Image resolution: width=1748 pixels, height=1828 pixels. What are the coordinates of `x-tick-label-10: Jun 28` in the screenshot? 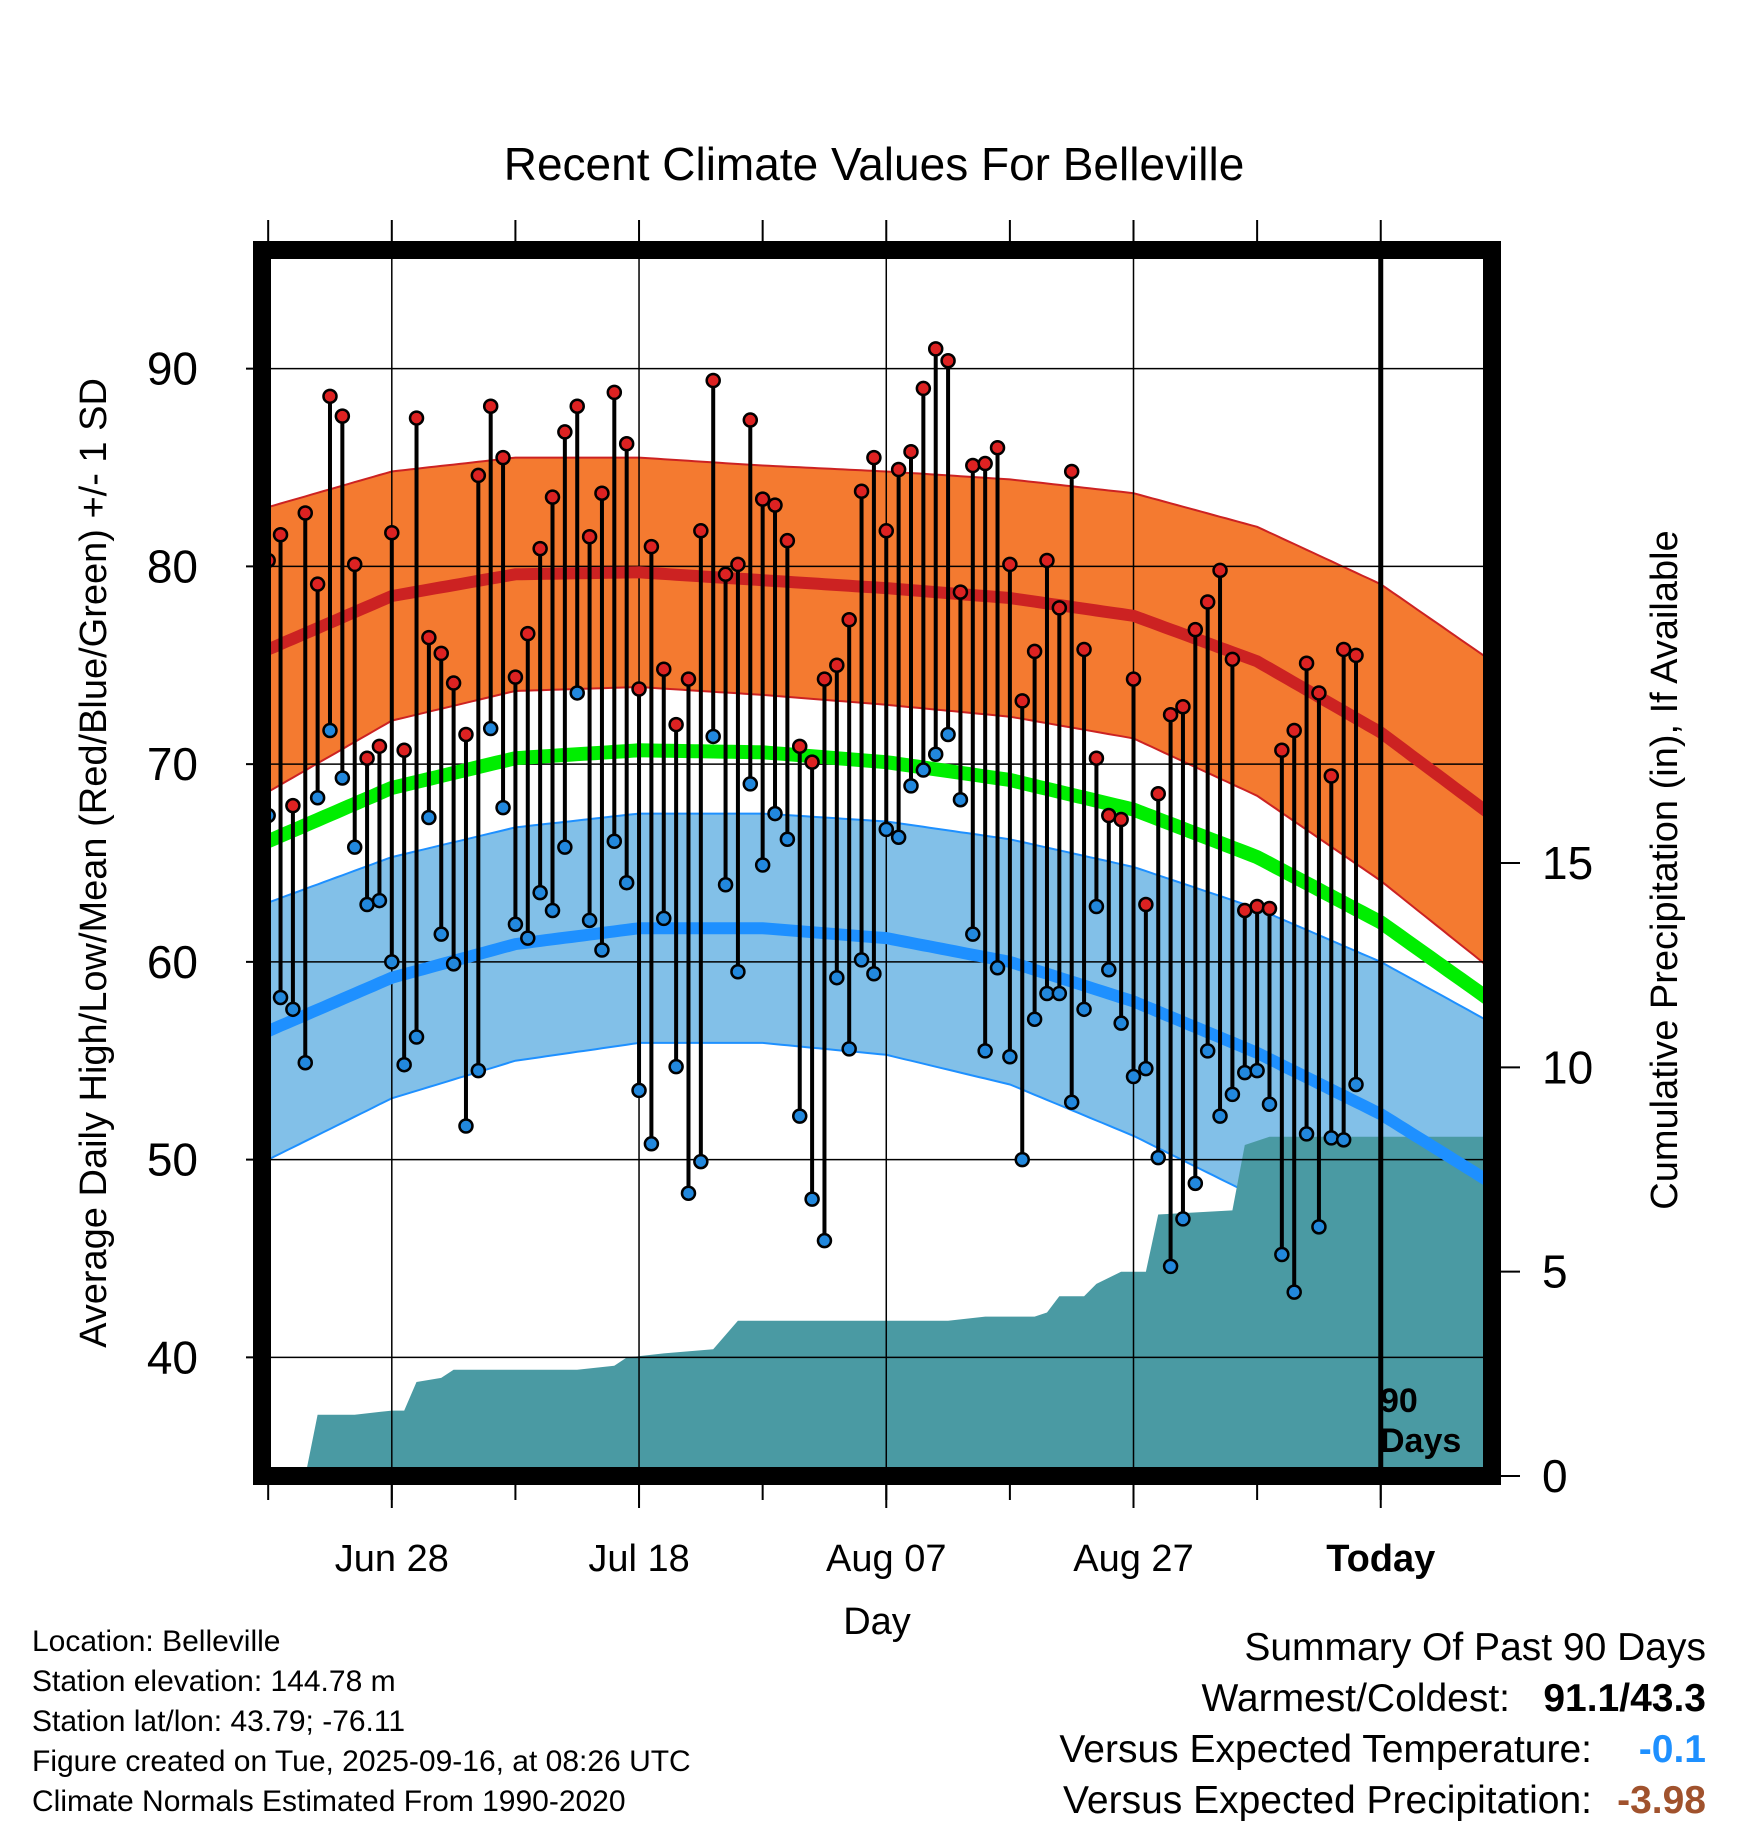 It's located at (392, 1559).